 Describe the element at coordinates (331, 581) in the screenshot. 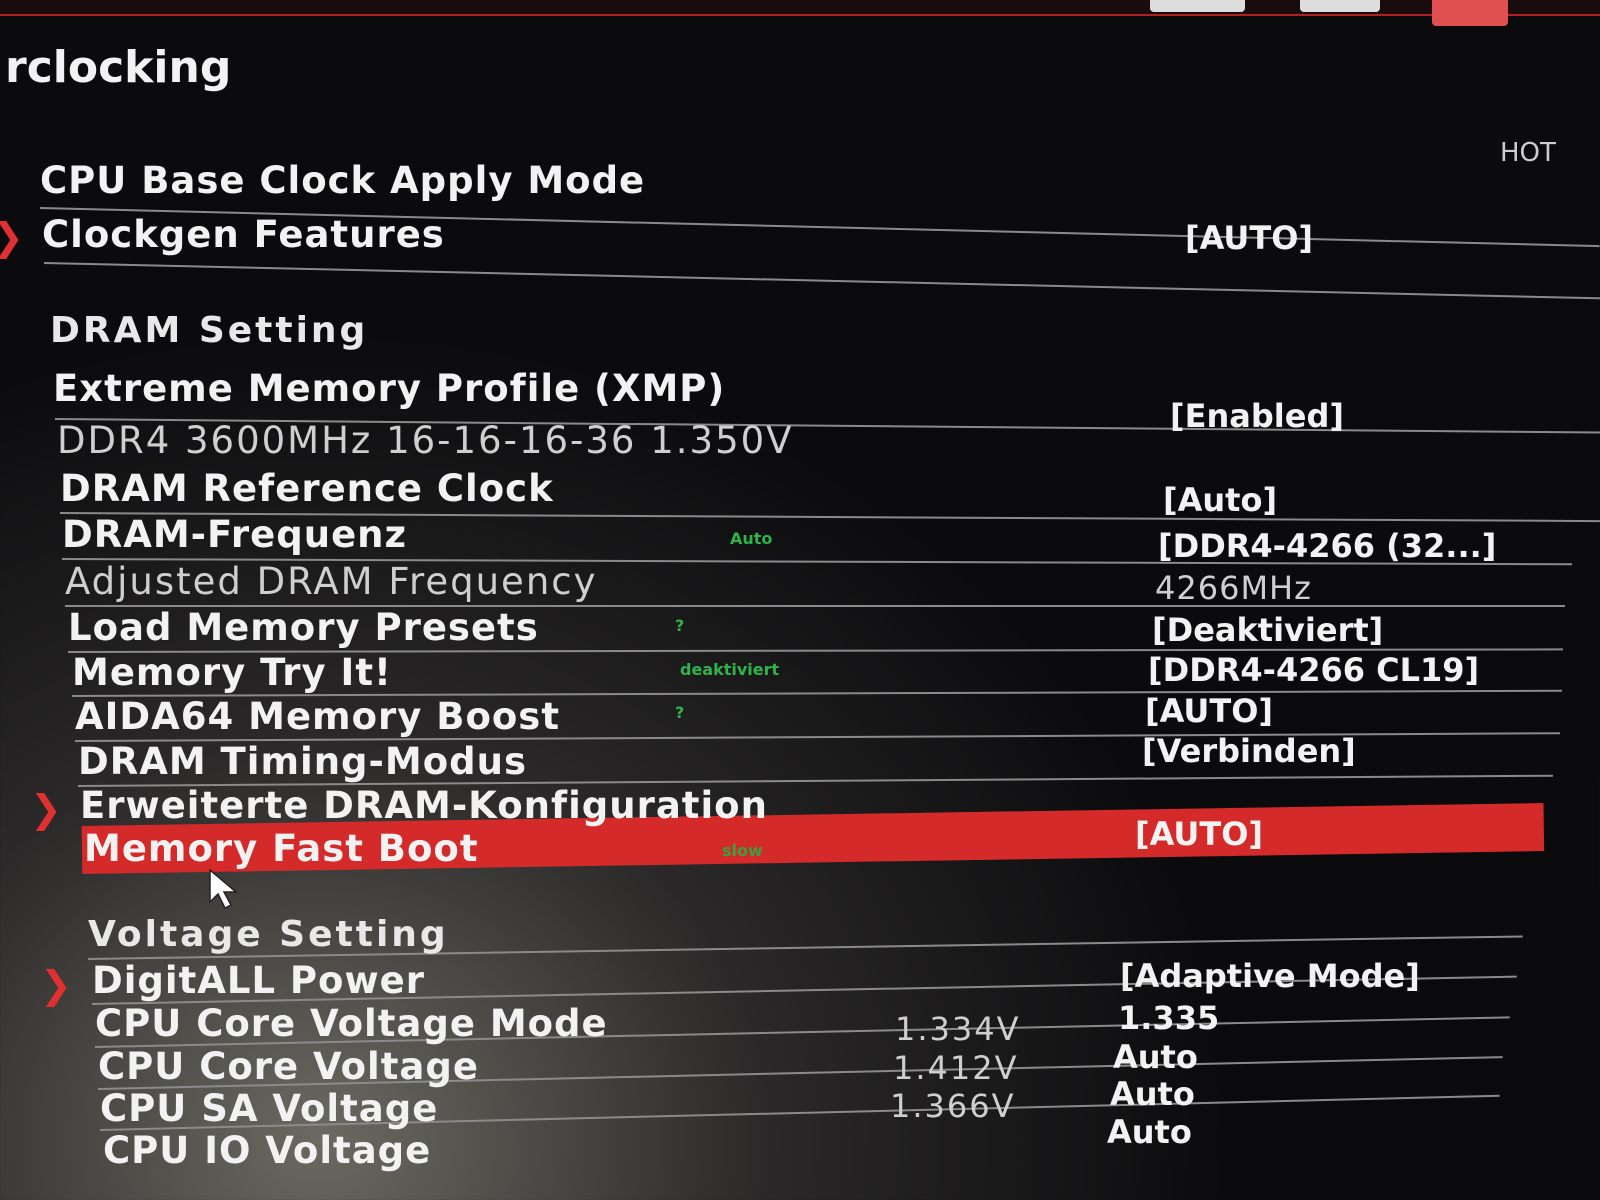

I see `adjusted-dram-frequency-label: Adjusted DRAM Frequency` at that location.